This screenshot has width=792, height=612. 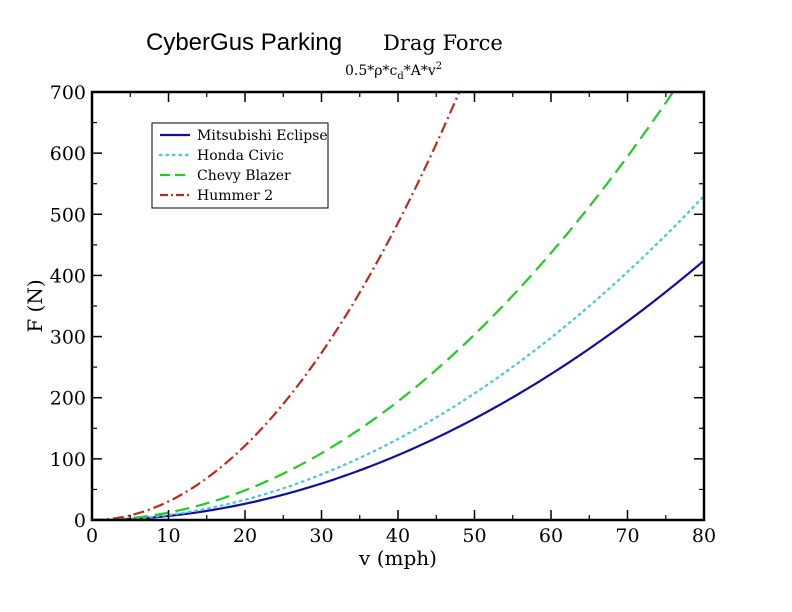 What do you see at coordinates (551, 536) in the screenshot?
I see `x-tick-label: 60` at bounding box center [551, 536].